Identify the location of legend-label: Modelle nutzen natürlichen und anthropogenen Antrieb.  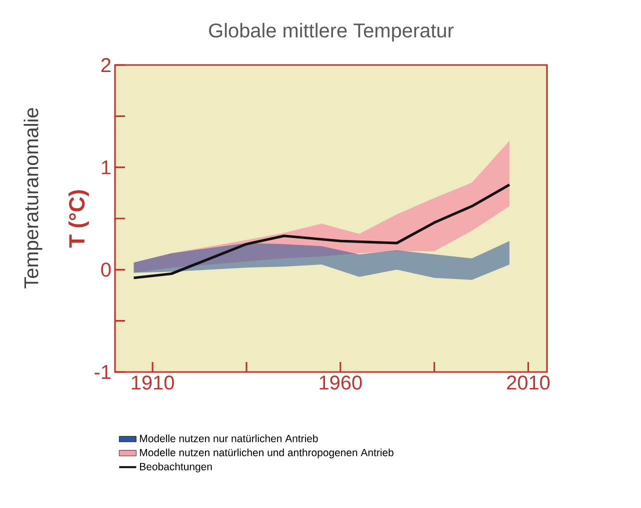
(267, 453).